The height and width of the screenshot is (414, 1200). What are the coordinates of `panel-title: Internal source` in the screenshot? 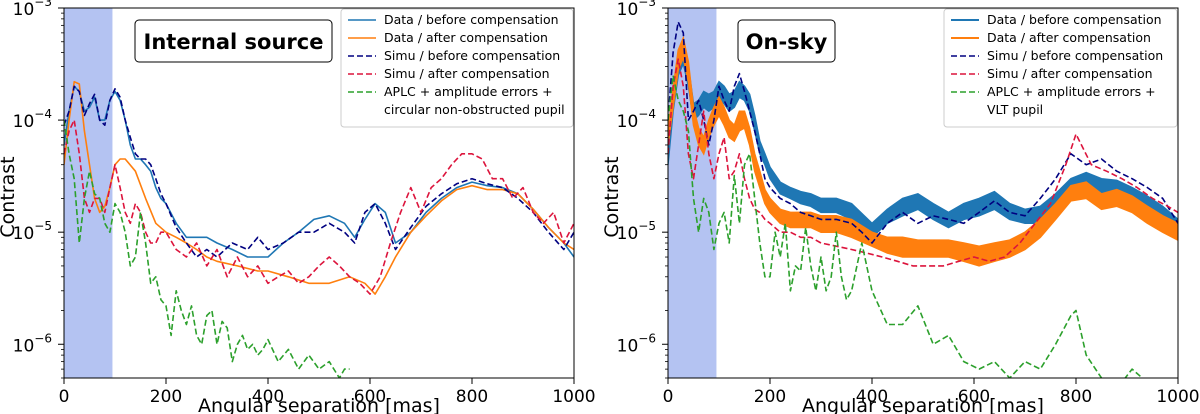 It's located at (234, 42).